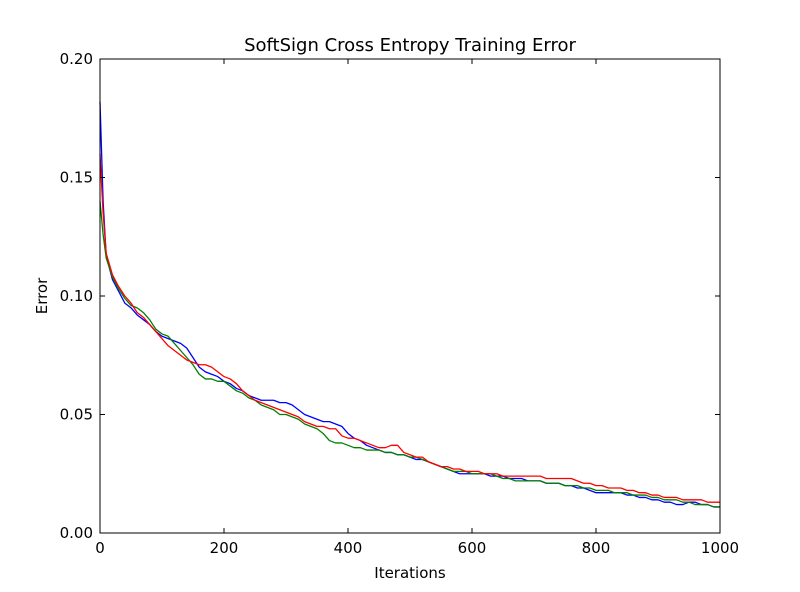 The image size is (800, 592). What do you see at coordinates (348, 548) in the screenshot?
I see `x-tick-label: 400` at bounding box center [348, 548].